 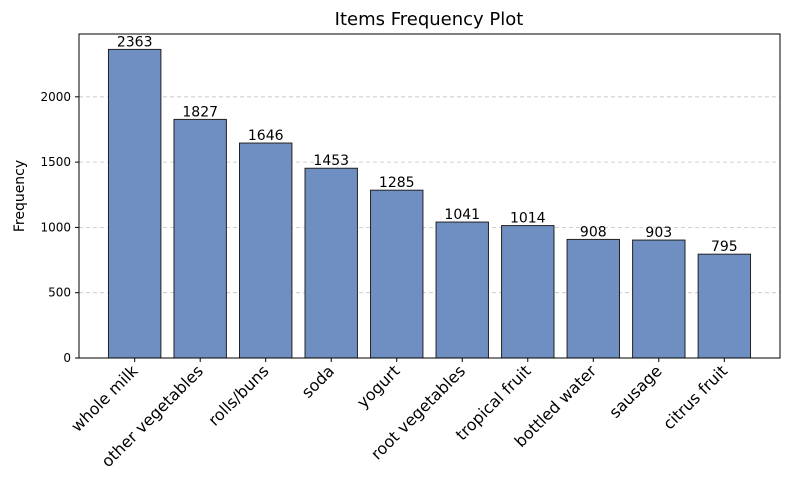 I want to click on chart-title: Items Frequency Plot, so click(x=429, y=19).